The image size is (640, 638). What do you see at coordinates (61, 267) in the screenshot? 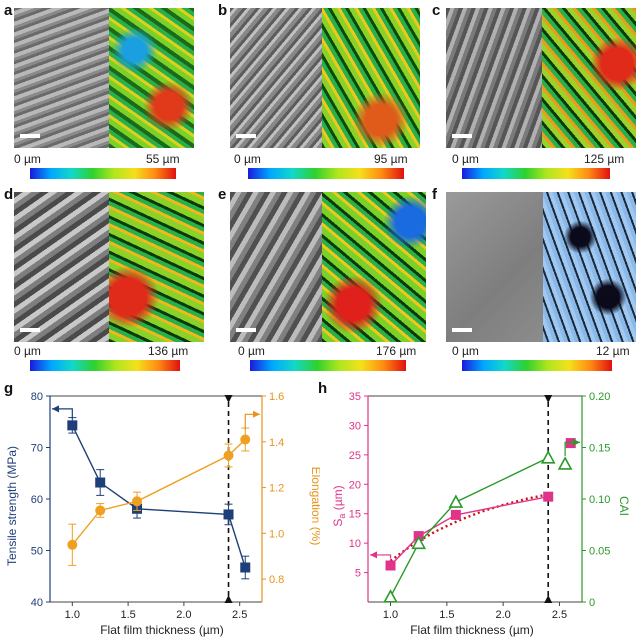
I see `sem-image-d` at bounding box center [61, 267].